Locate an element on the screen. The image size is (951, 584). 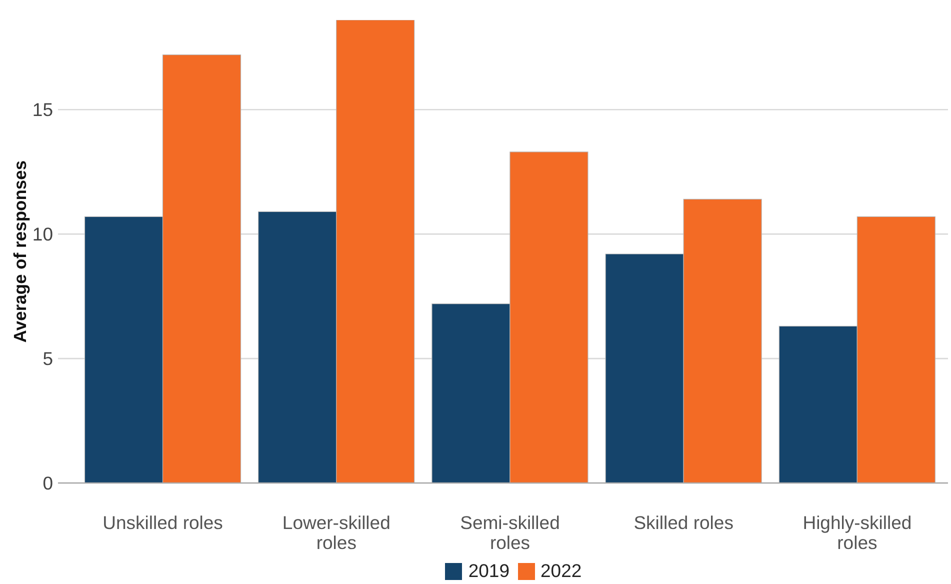
y-tick-label: 0 is located at coordinates (47, 483).